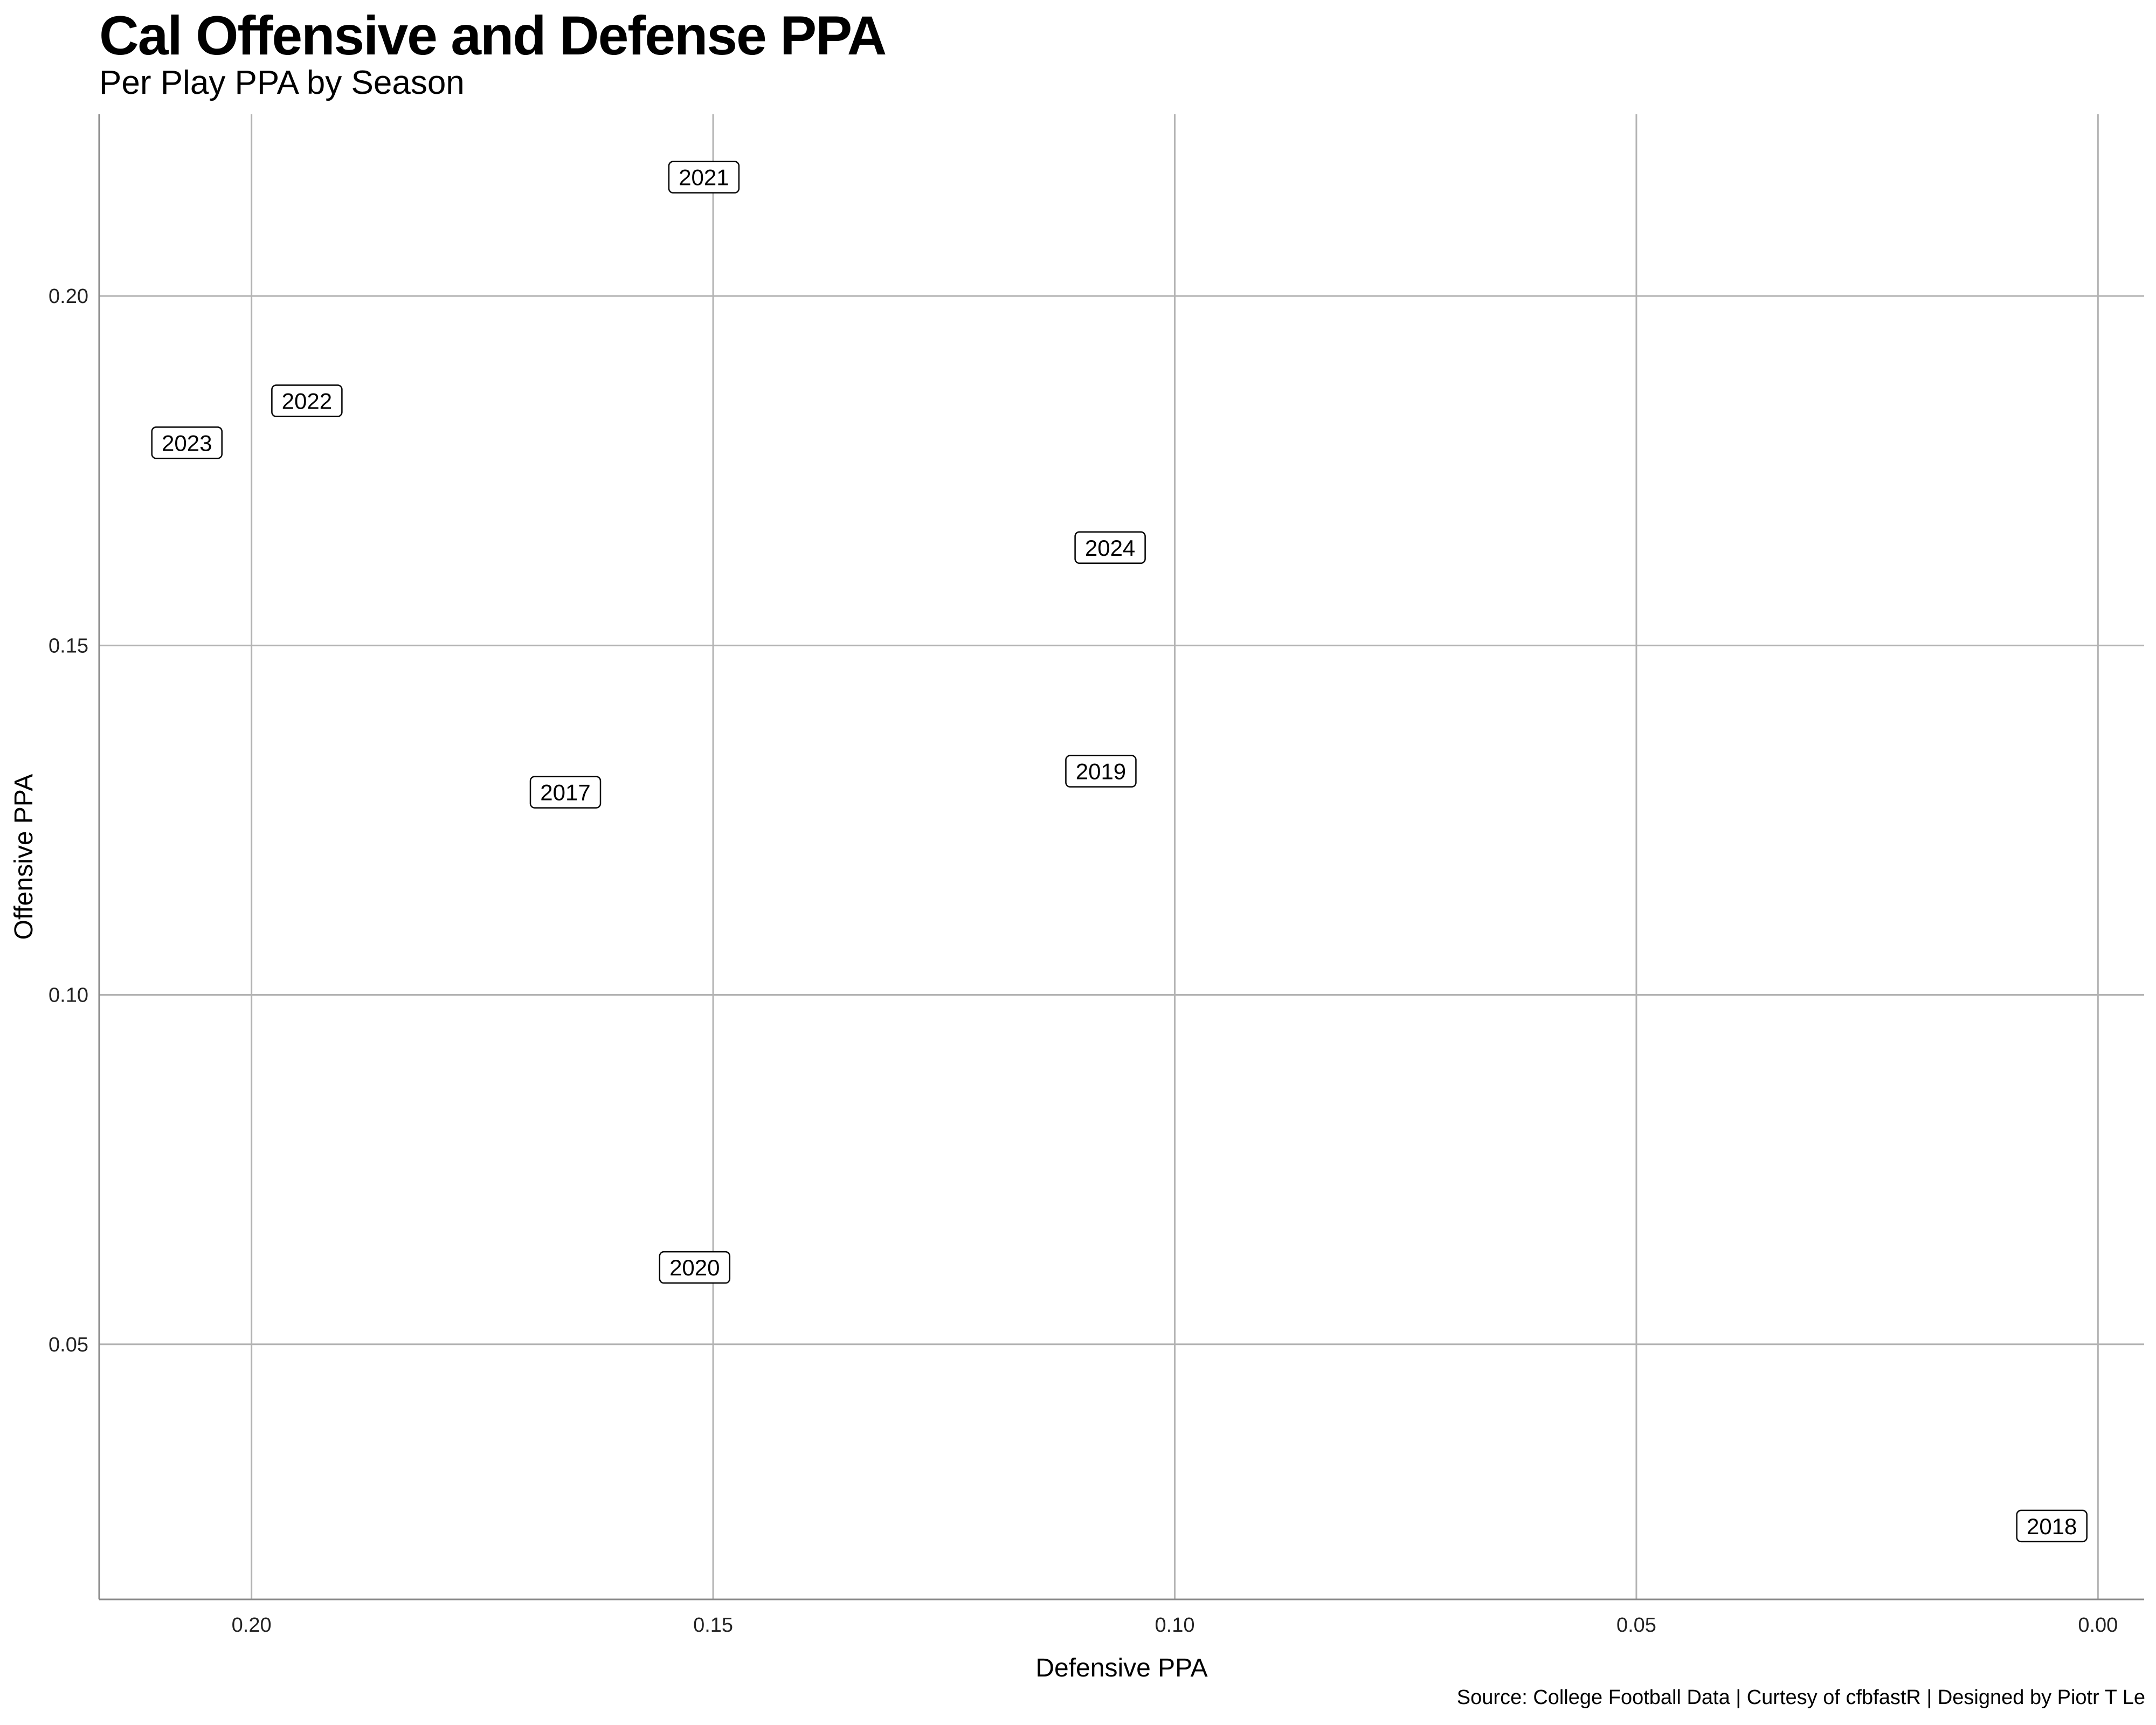  I want to click on y-tick-label: 0.15, so click(68, 645).